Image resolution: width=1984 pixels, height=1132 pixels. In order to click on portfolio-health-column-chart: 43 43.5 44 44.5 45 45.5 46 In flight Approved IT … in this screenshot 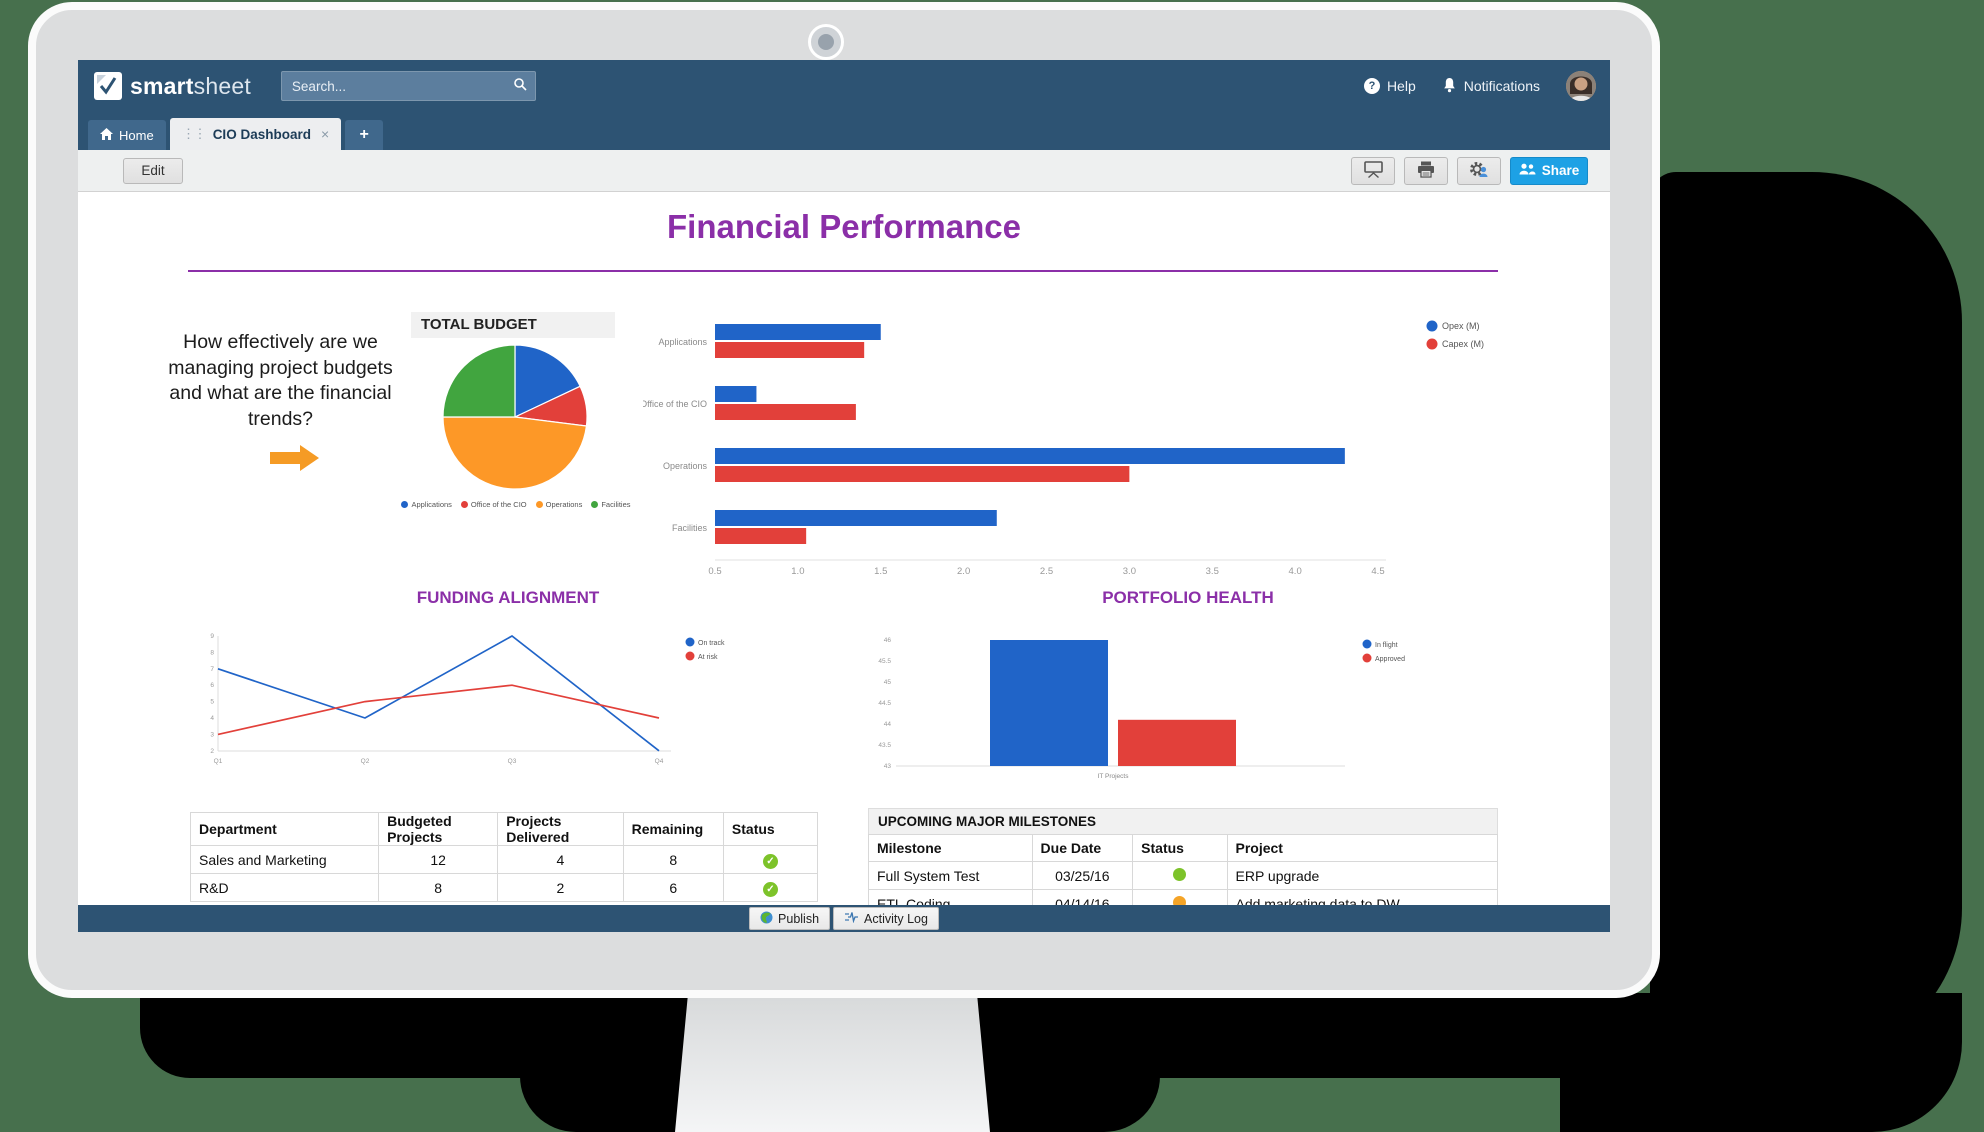, I will do `click(1141, 708)`.